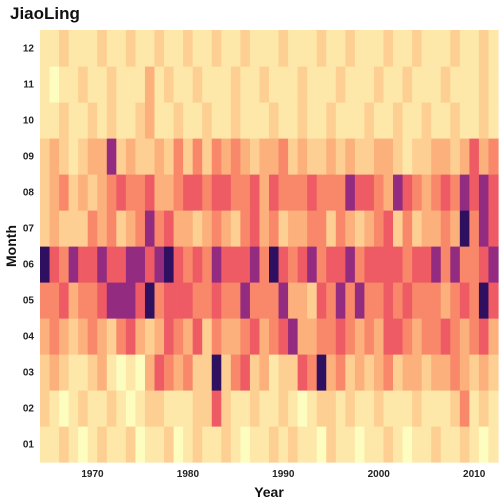 The image size is (504, 504). What do you see at coordinates (29, 229) in the screenshot?
I see `y-tick-label: 07` at bounding box center [29, 229].